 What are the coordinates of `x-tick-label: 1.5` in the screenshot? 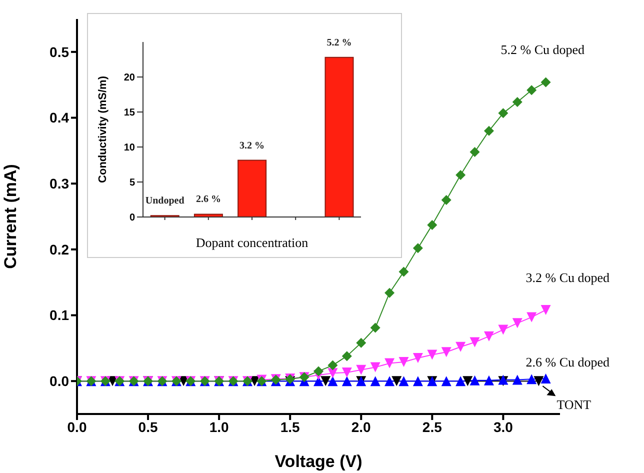 It's located at (290, 426).